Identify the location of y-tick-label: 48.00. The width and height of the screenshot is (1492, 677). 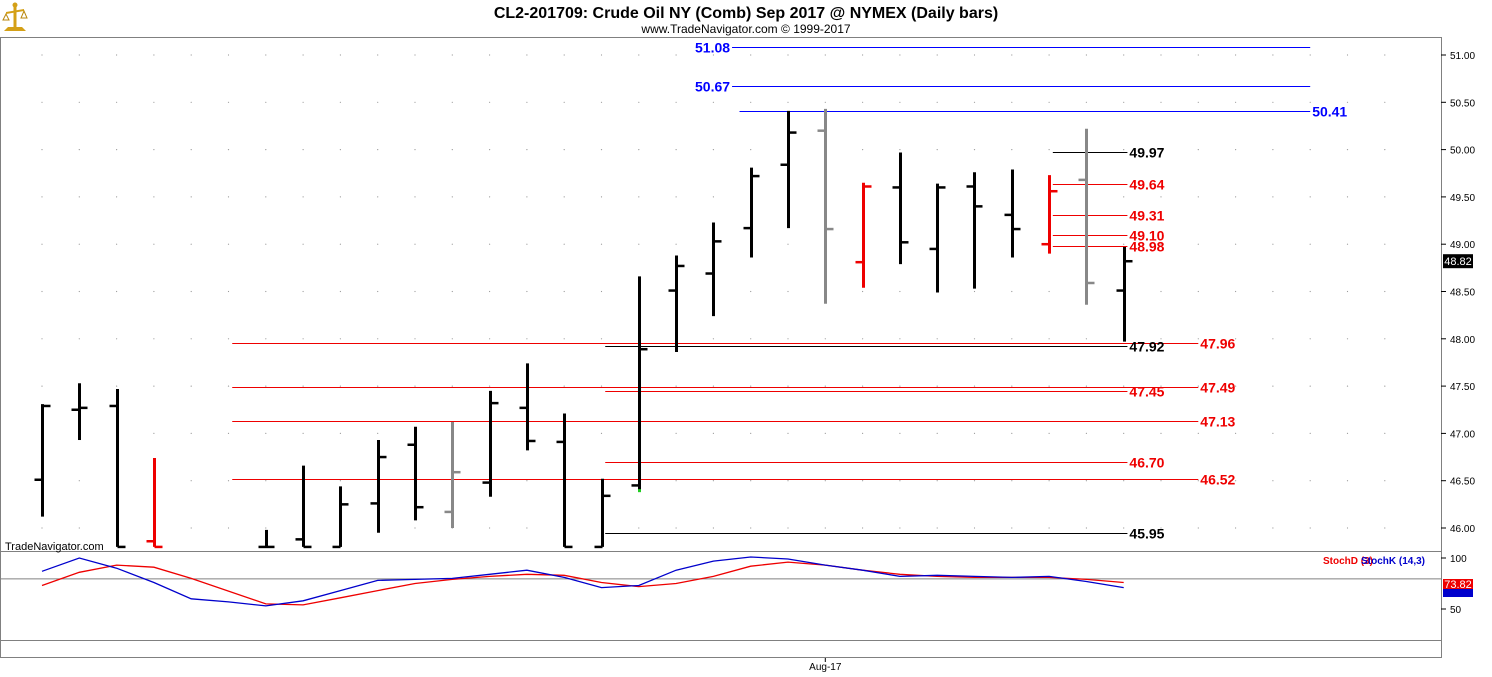
(1462, 340).